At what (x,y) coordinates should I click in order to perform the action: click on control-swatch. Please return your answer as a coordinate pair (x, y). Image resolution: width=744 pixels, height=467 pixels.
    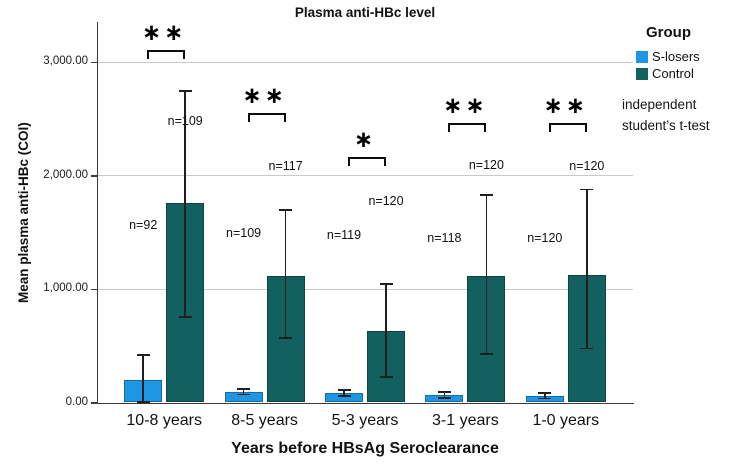
    Looking at the image, I should click on (642, 74).